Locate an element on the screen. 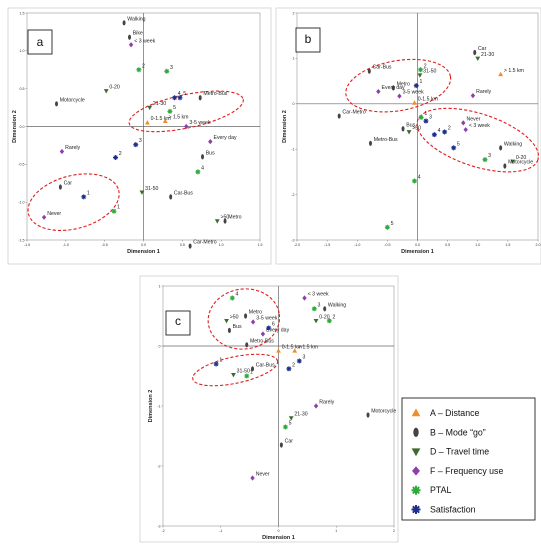 This screenshot has width=541, height=550. panel-label: a is located at coordinates (40, 42).